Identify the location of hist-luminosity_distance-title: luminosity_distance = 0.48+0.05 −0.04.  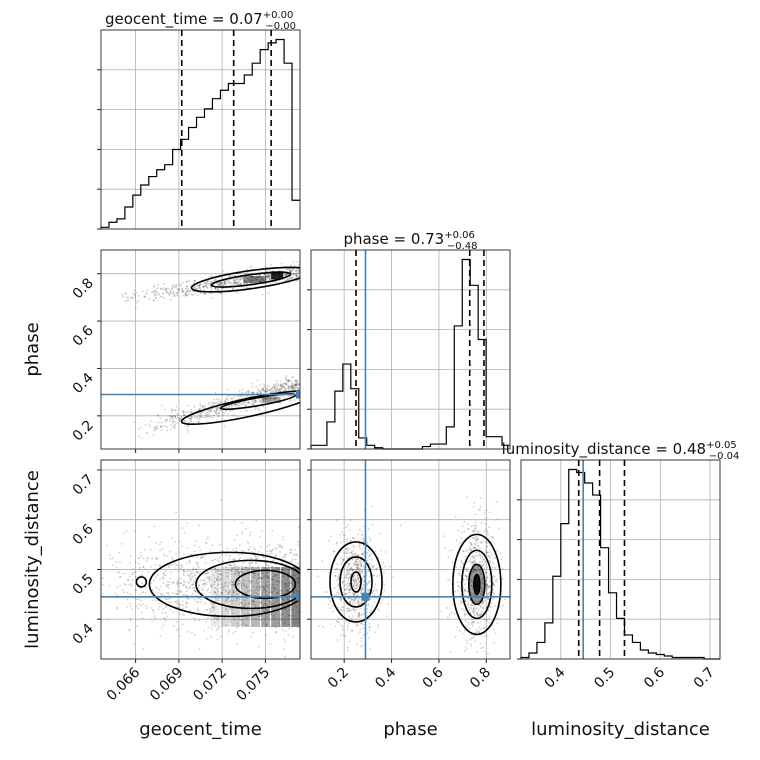
(621, 451).